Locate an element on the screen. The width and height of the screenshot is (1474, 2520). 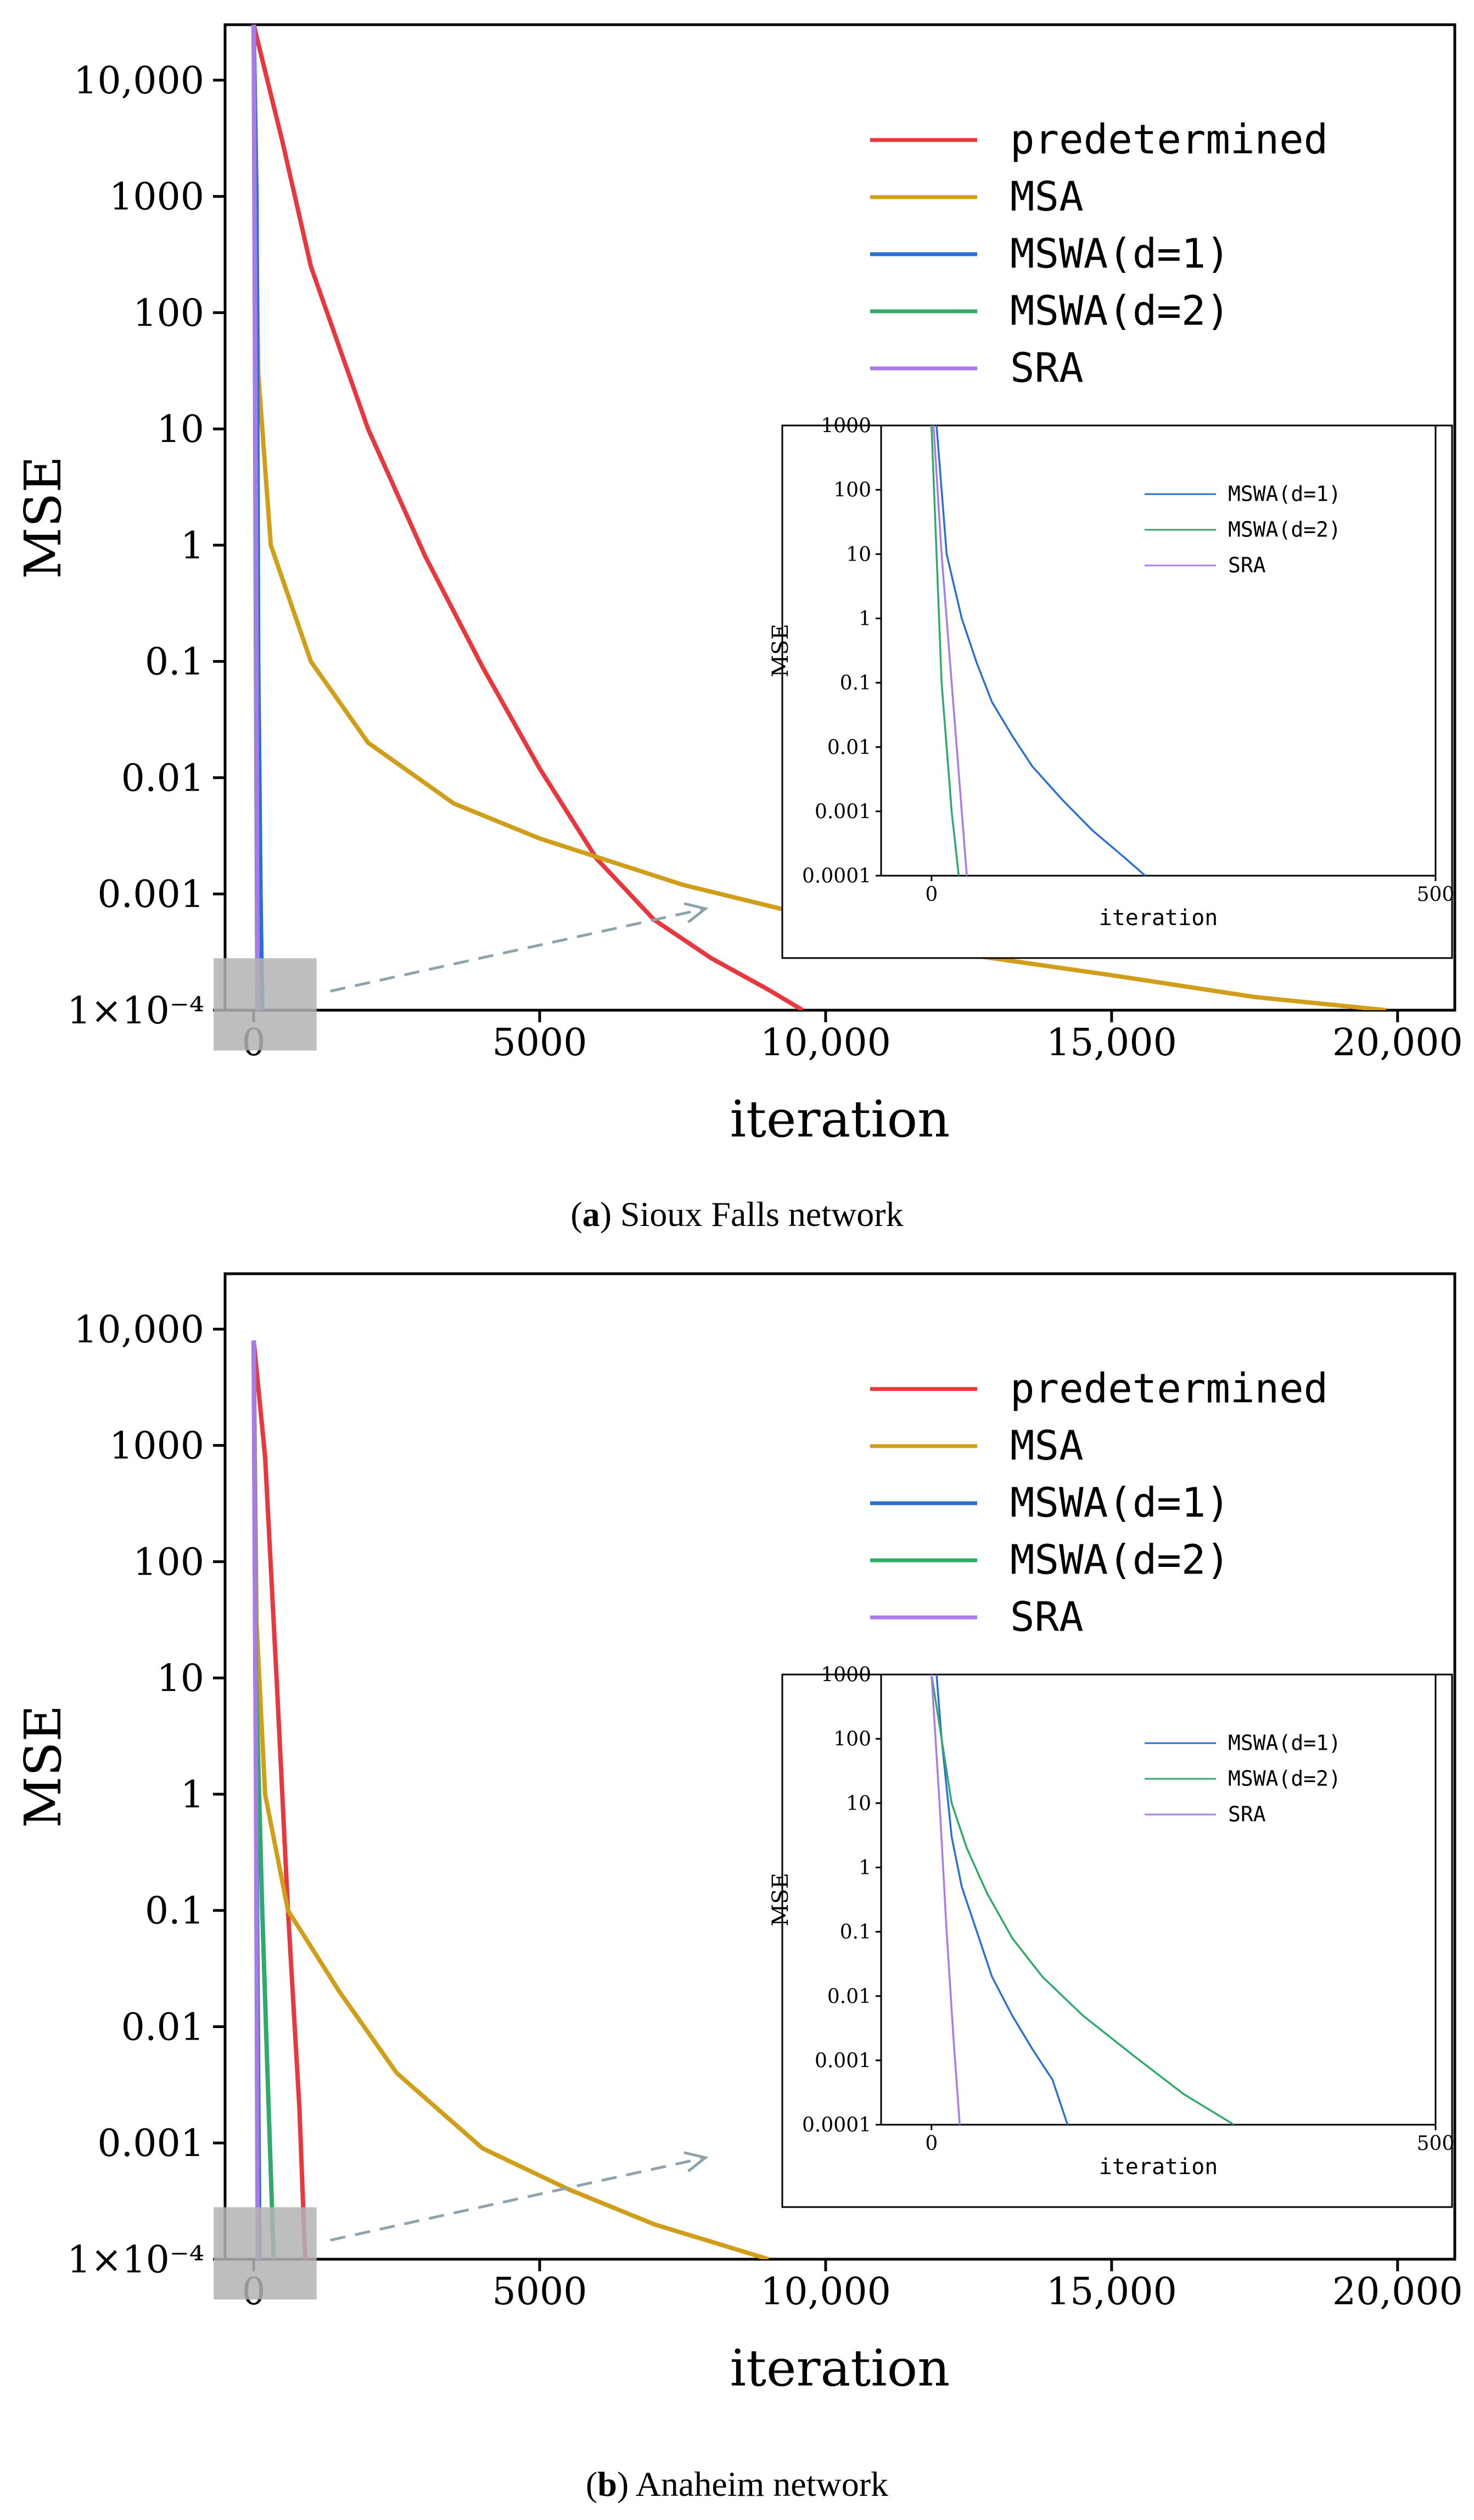
chart-b-inset-ylabel: MSE is located at coordinates (780, 1900).